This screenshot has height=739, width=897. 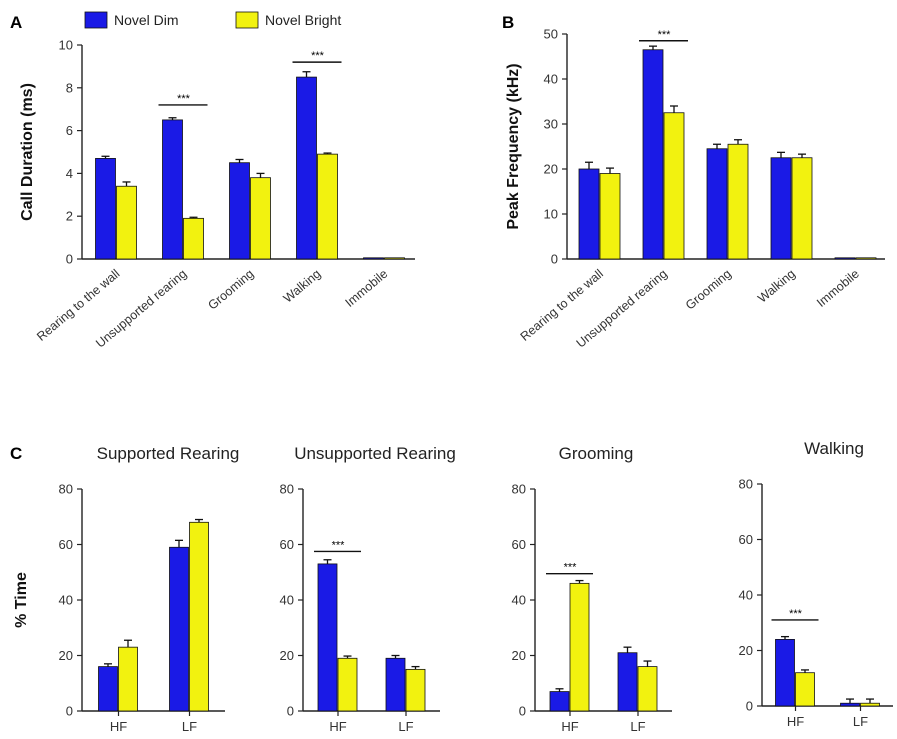 I want to click on y-tick-label: 8, so click(x=69, y=87).